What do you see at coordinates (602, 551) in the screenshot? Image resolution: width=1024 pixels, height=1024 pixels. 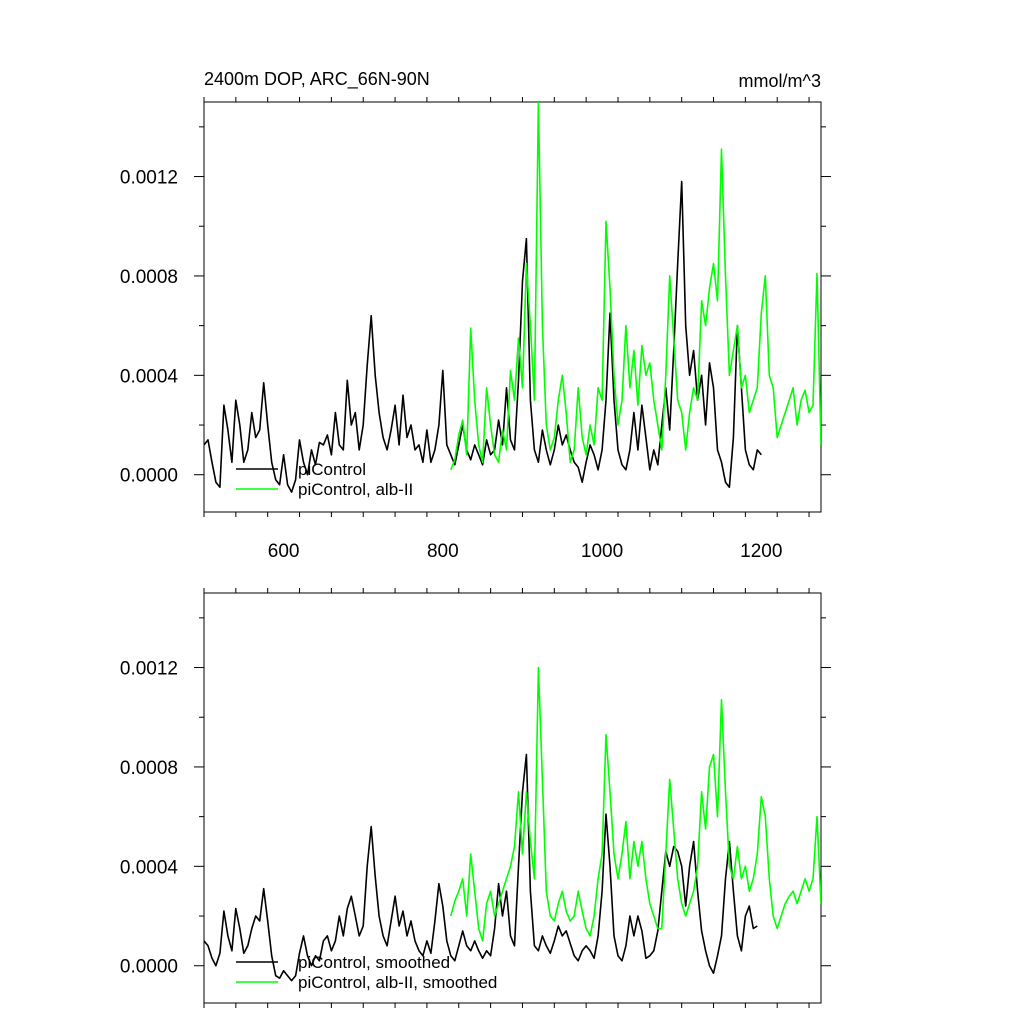 I see `x-tick-label: 1000` at bounding box center [602, 551].